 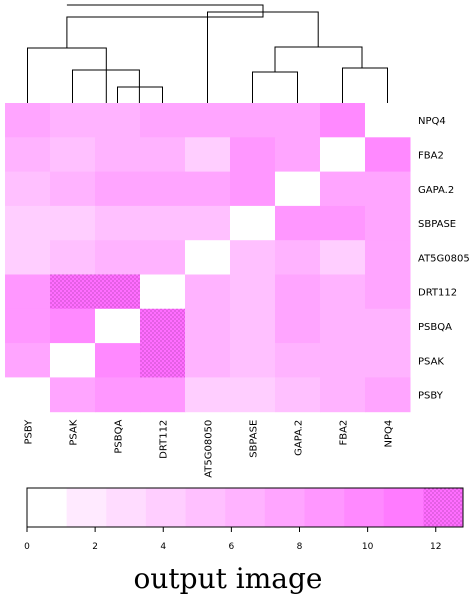 I want to click on color-key-pattern, so click(x=443, y=507).